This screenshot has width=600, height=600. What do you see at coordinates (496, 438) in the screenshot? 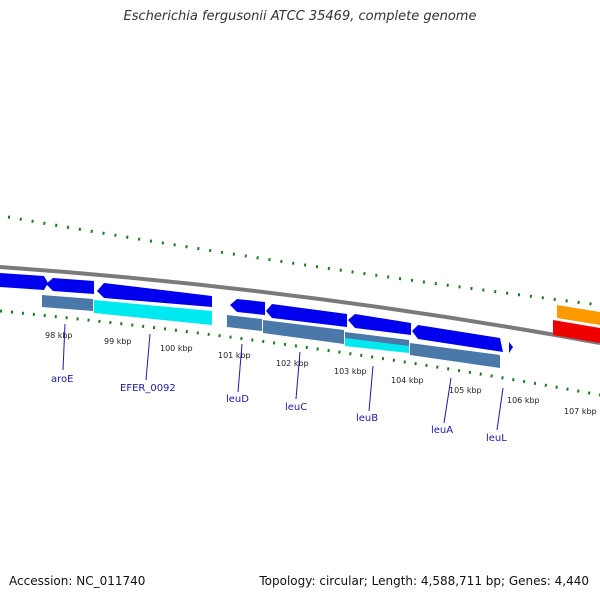
I see `gene-label-leul: leuL` at bounding box center [496, 438].